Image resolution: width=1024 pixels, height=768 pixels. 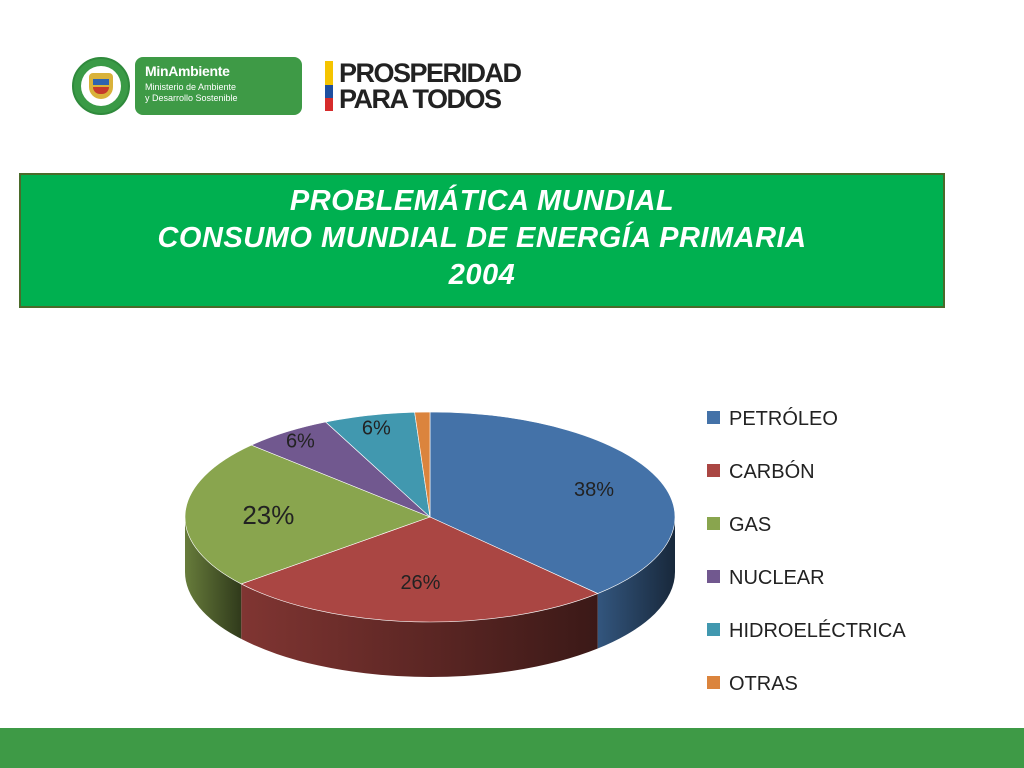 I want to click on legend-label-hidroeléctrica: HIDROELÉCTRICA, so click(x=817, y=630).